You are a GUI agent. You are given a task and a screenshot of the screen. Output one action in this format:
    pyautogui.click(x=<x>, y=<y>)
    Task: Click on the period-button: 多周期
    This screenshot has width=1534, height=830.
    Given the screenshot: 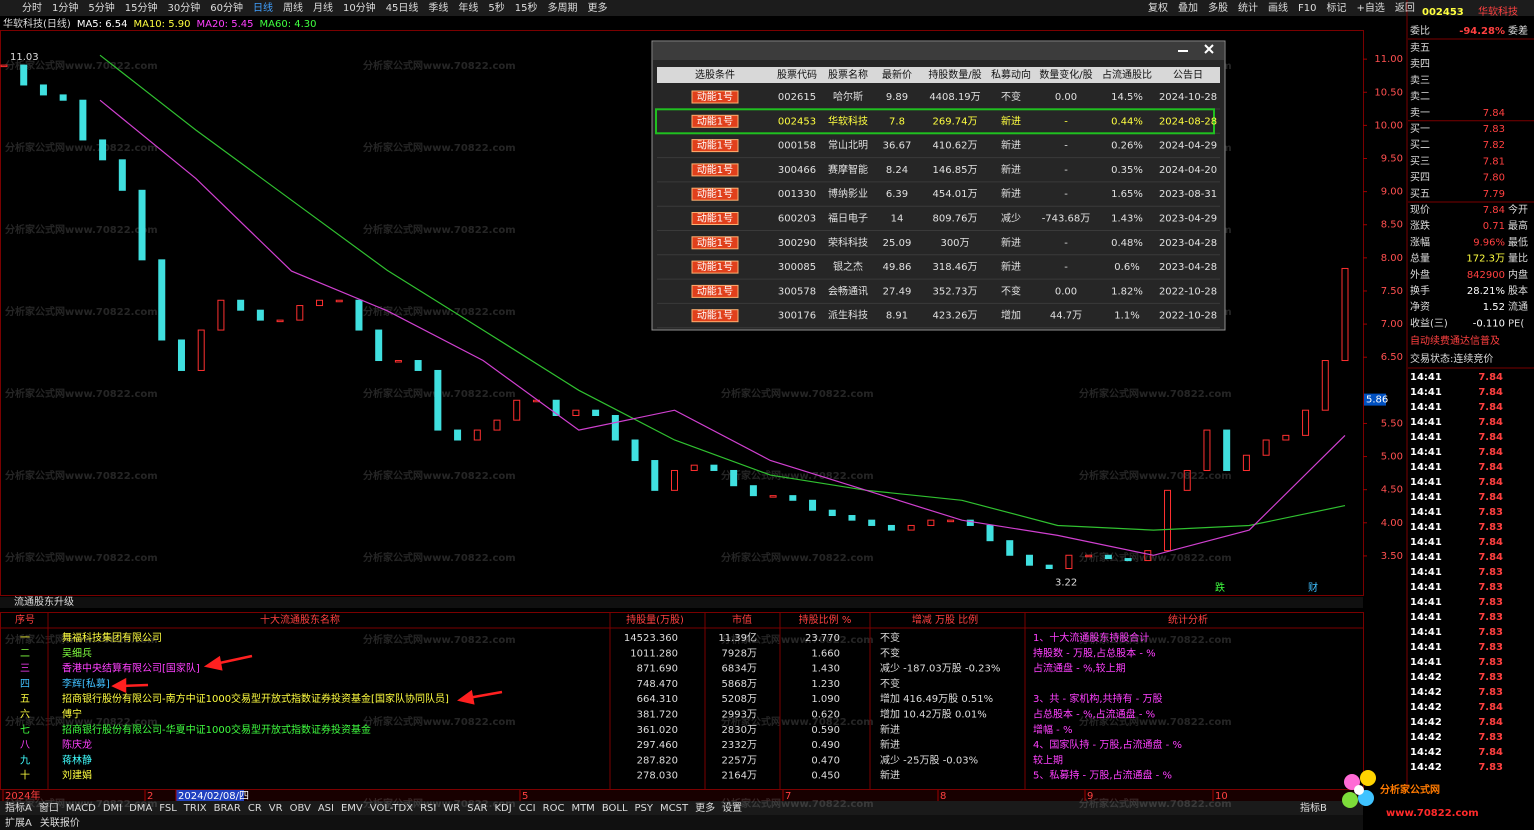 What is the action you would take?
    pyautogui.click(x=563, y=7)
    